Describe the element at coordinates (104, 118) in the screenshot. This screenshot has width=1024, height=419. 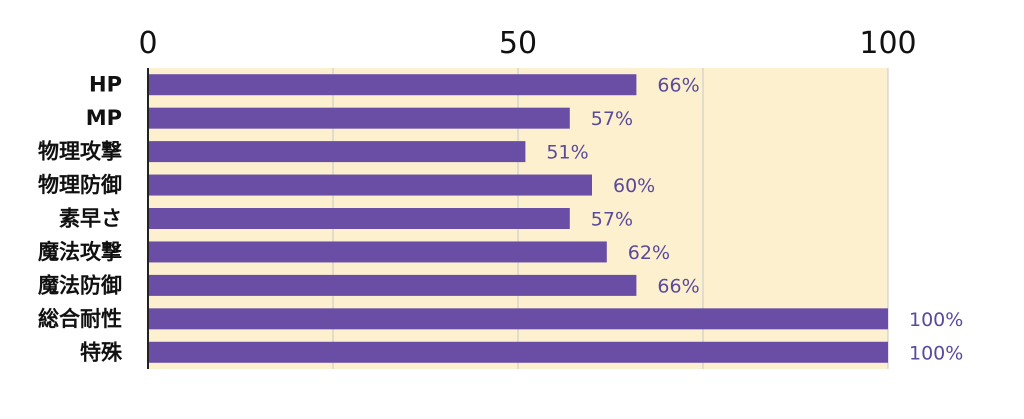
I see `category-label: MP` at that location.